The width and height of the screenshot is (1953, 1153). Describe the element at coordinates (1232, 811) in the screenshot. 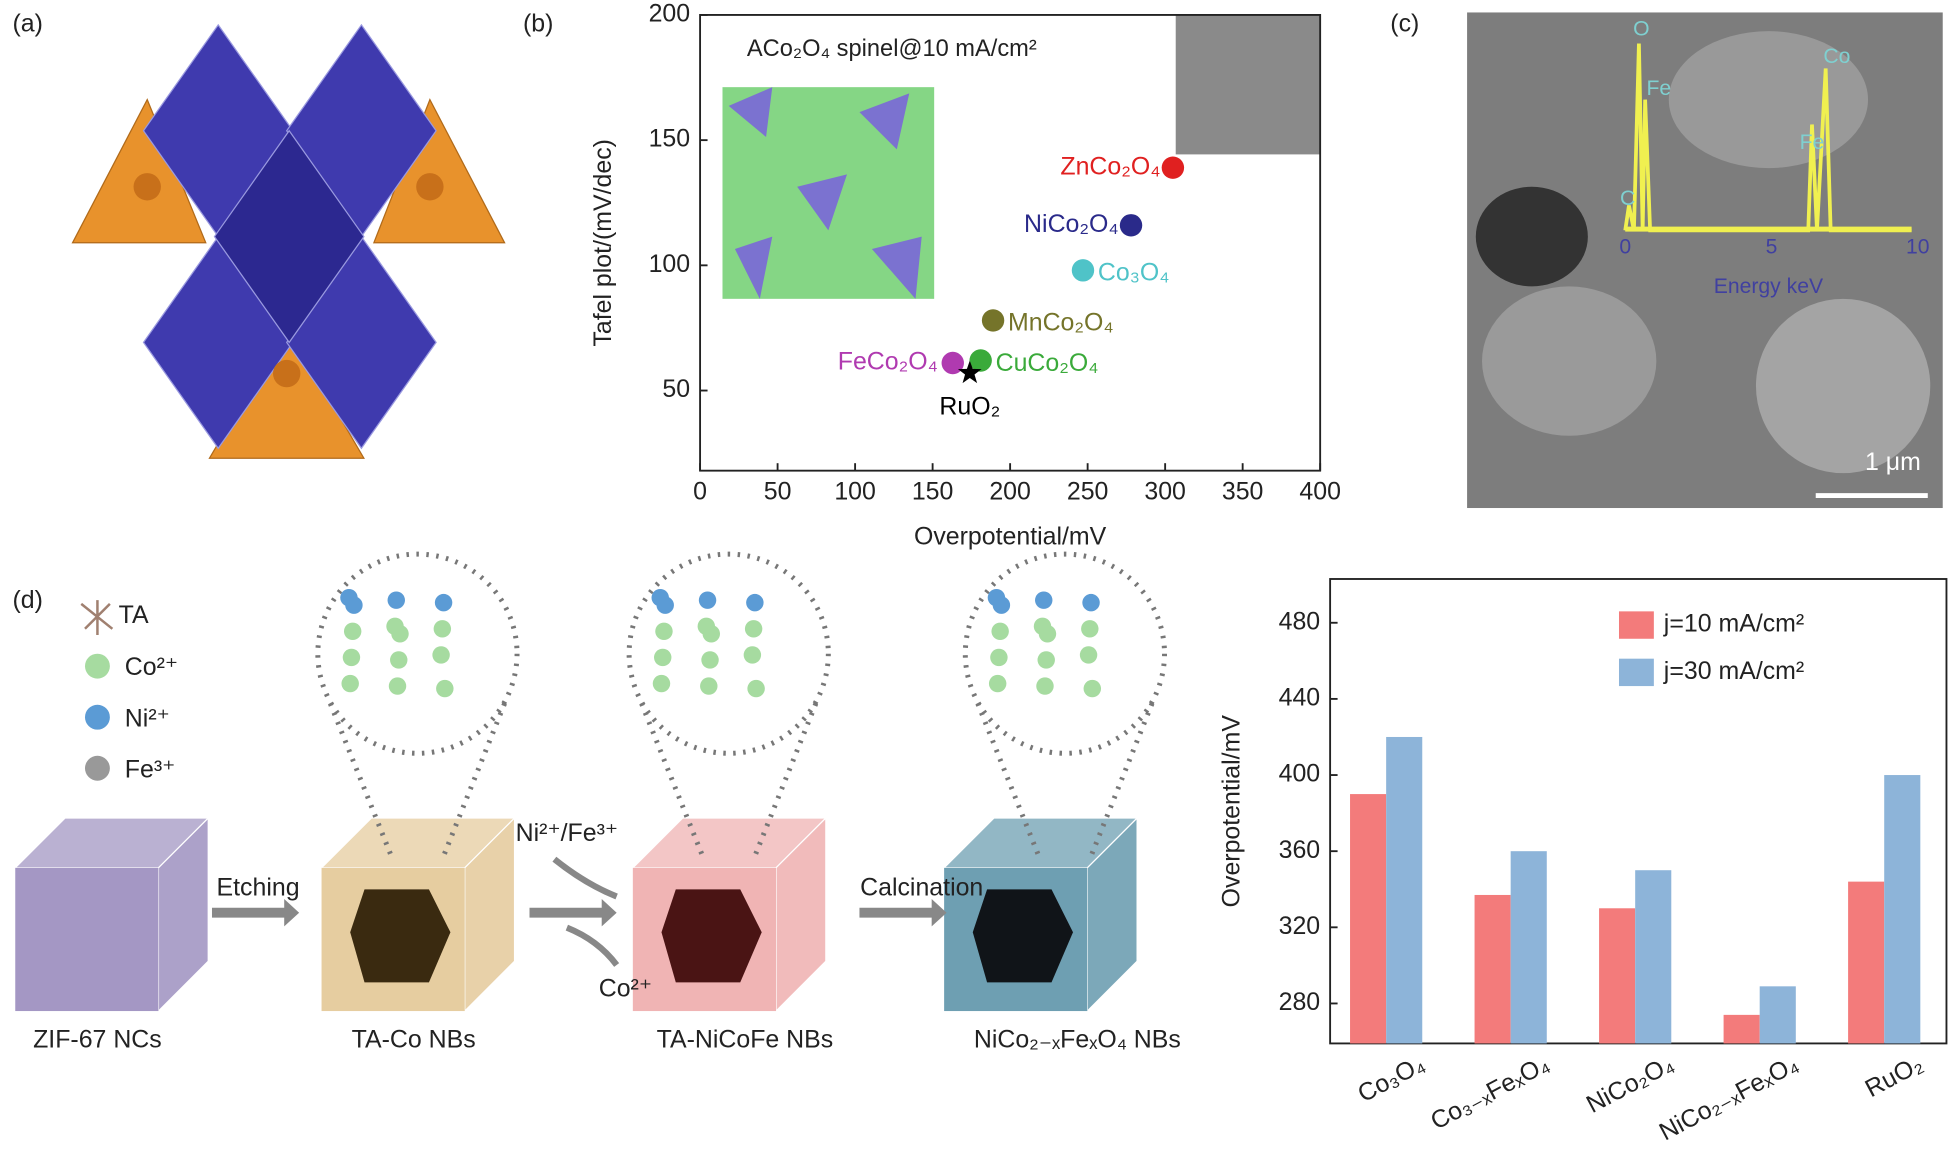

I see `y-axis-label: Overpotential/mV` at that location.